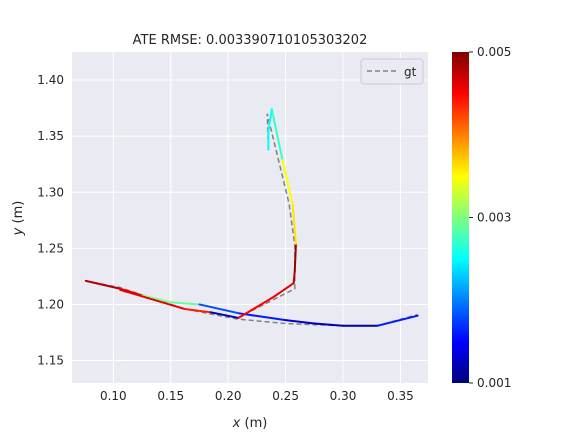 The image size is (576, 432). I want to click on y-tick-label: 1.30, so click(50, 192).